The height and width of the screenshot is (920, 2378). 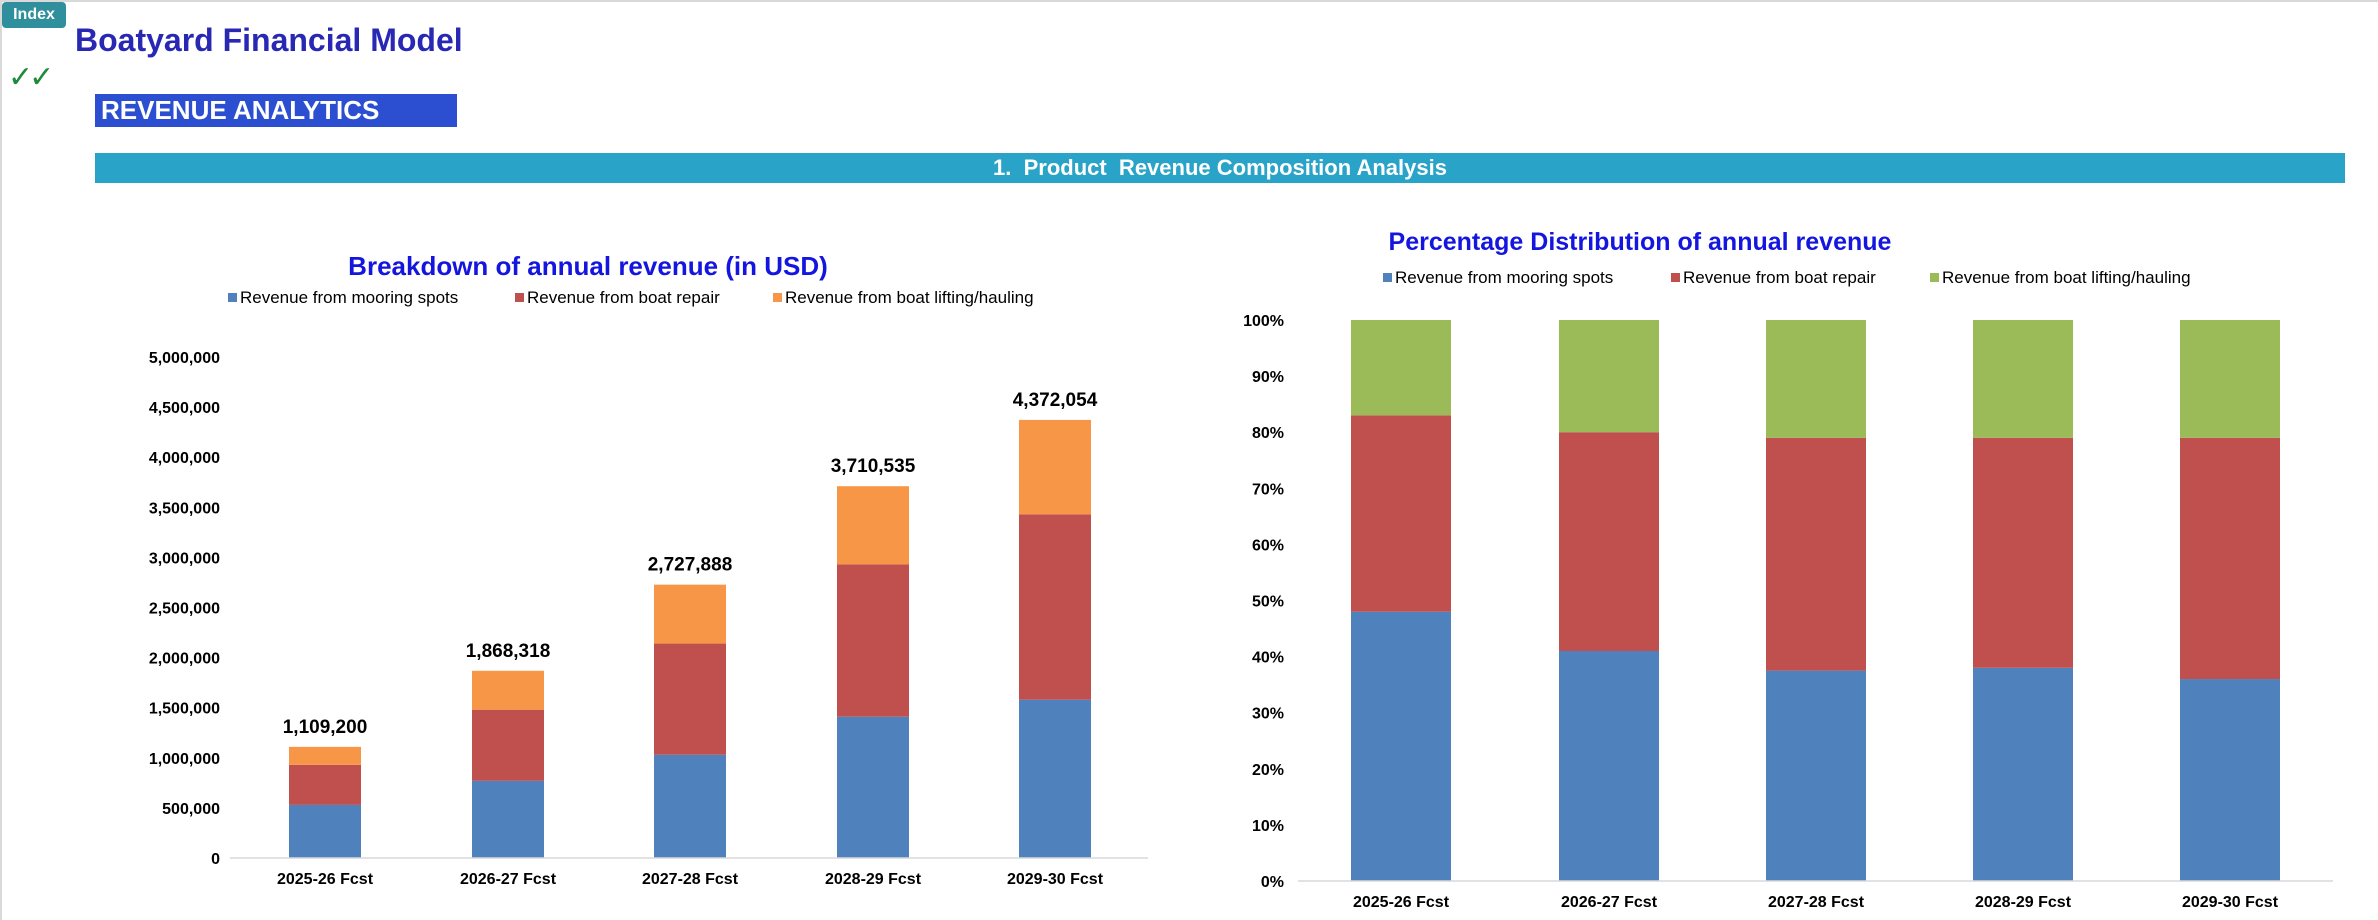 What do you see at coordinates (184, 609) in the screenshot?
I see `chart1-y-tick-label: 2,500,000` at bounding box center [184, 609].